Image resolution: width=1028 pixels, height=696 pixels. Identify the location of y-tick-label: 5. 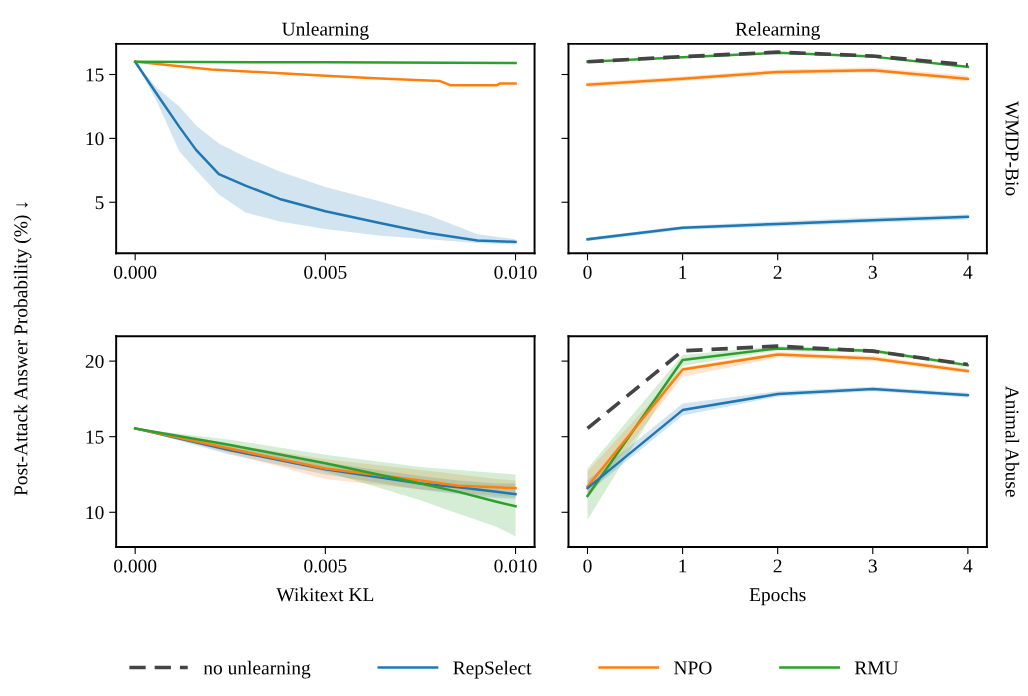
(99, 203).